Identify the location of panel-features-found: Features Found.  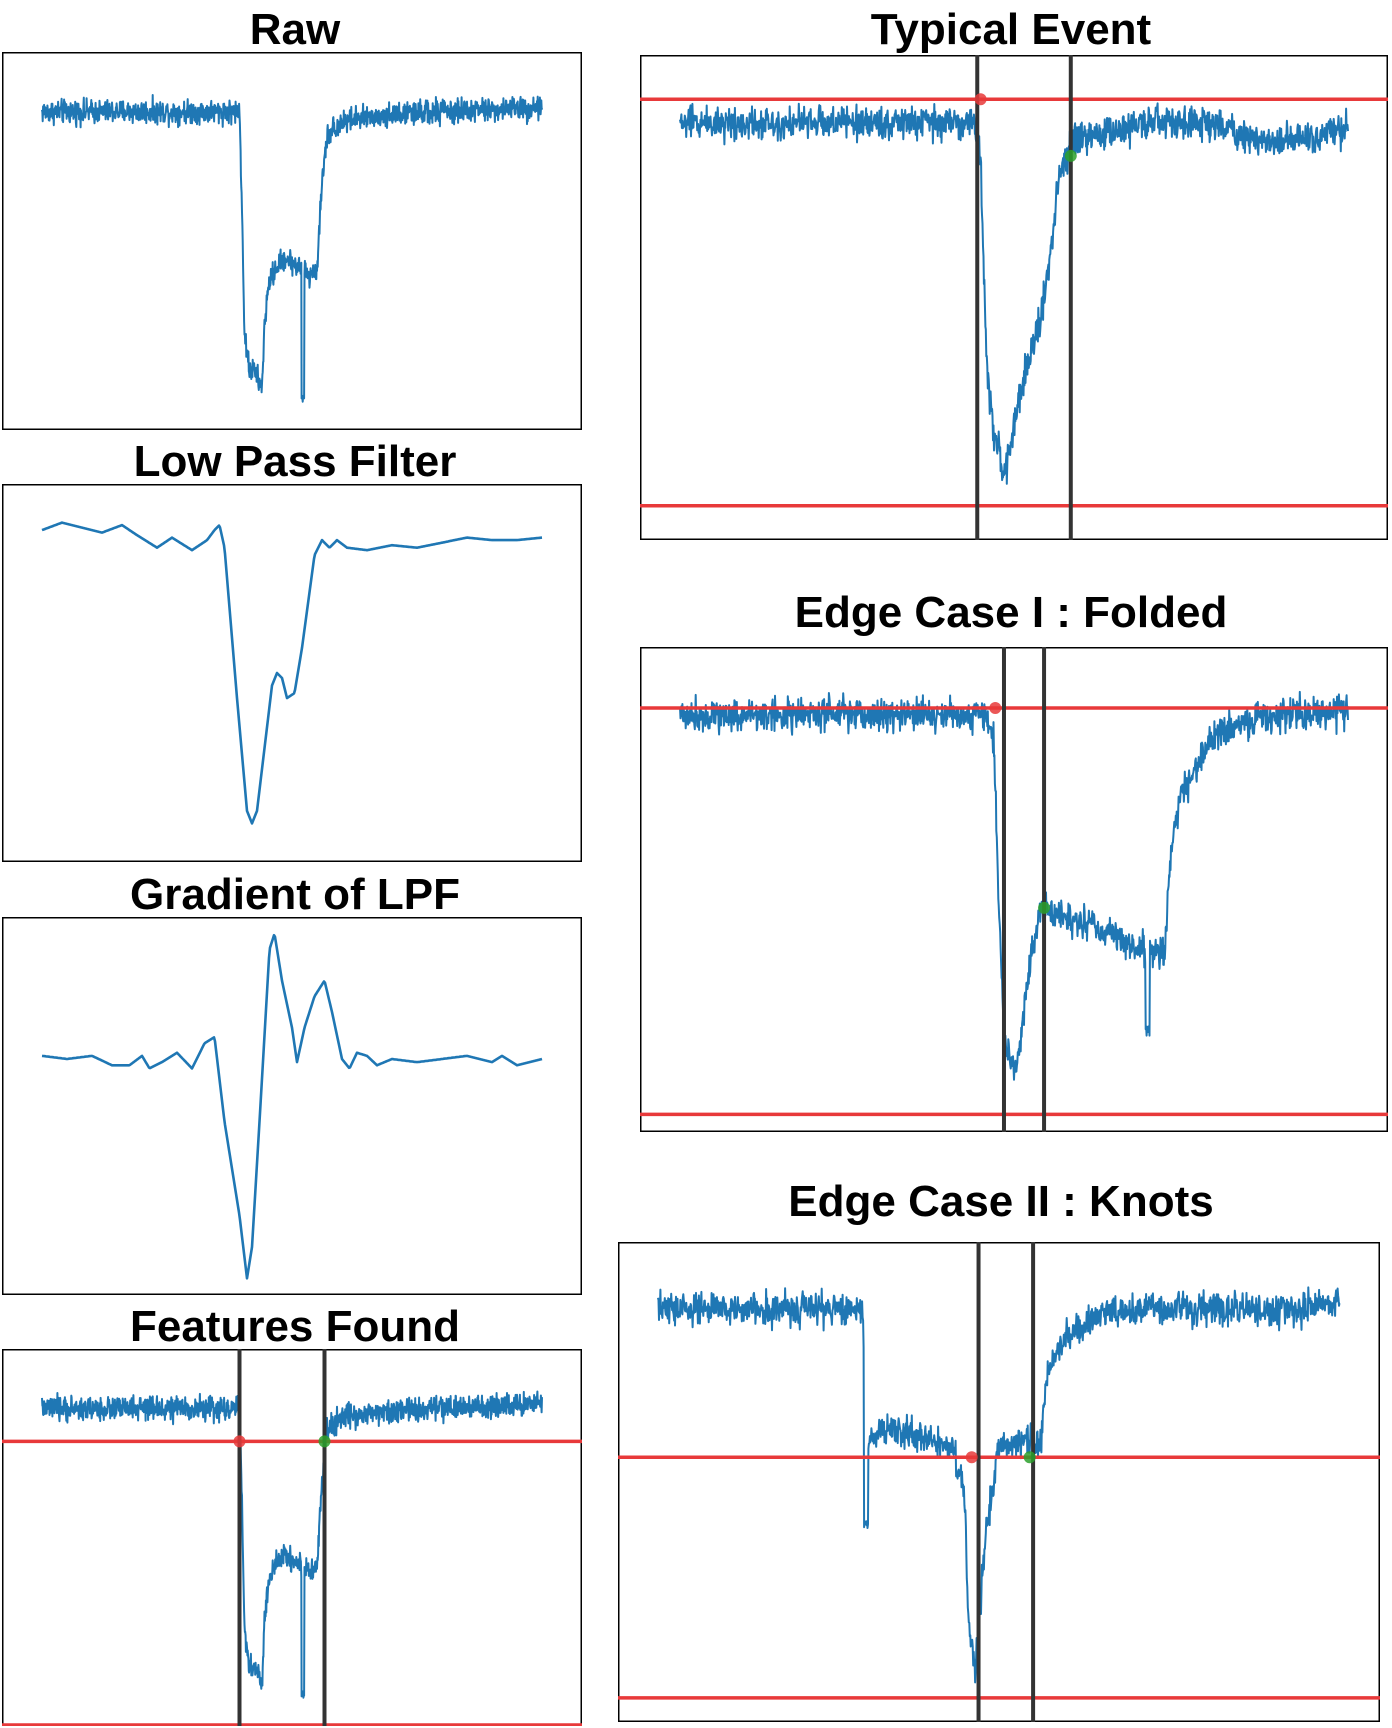
(295, 1512).